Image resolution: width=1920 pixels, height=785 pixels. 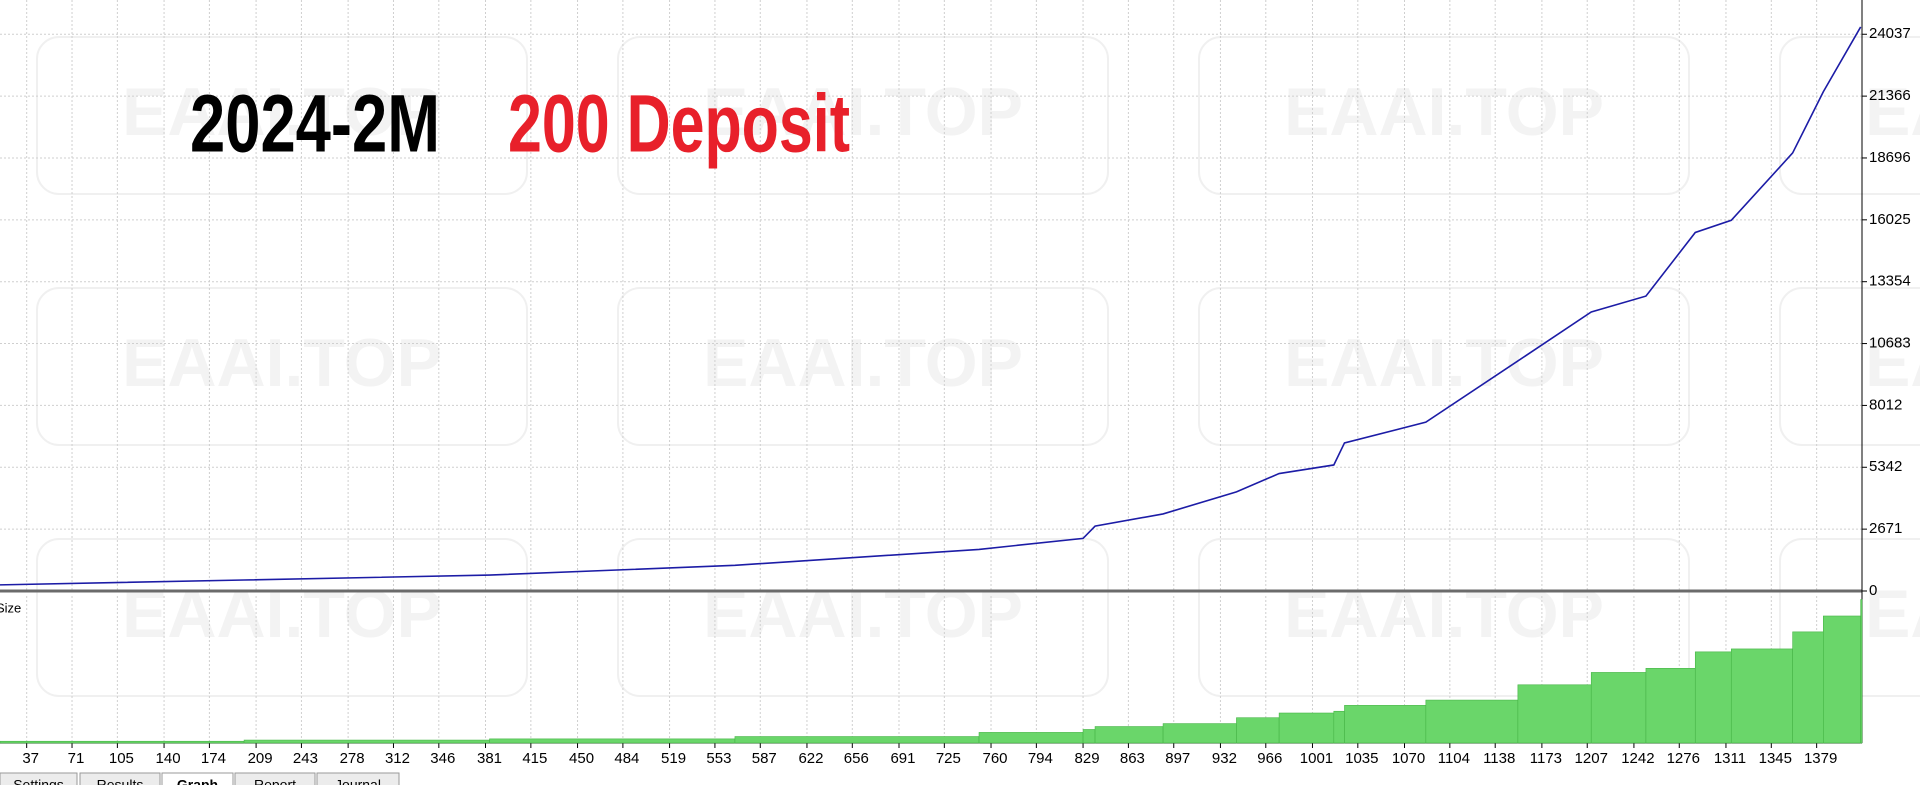 What do you see at coordinates (1269, 758) in the screenshot?
I see `x-tick-label: 966` at bounding box center [1269, 758].